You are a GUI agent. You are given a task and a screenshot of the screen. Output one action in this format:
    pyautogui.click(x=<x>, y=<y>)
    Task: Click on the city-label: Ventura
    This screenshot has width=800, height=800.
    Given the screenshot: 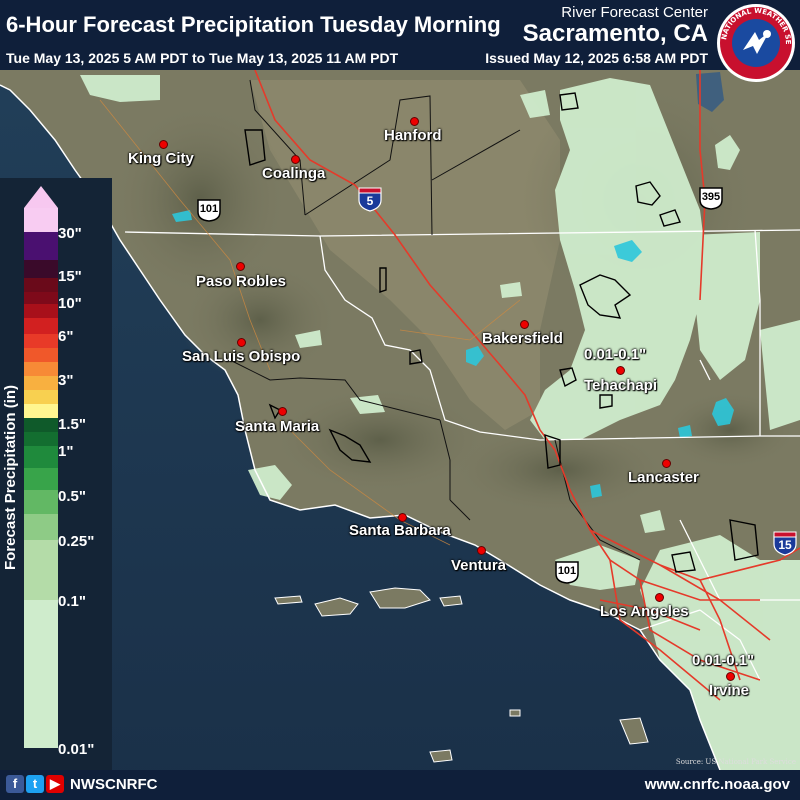 What is the action you would take?
    pyautogui.click(x=479, y=565)
    